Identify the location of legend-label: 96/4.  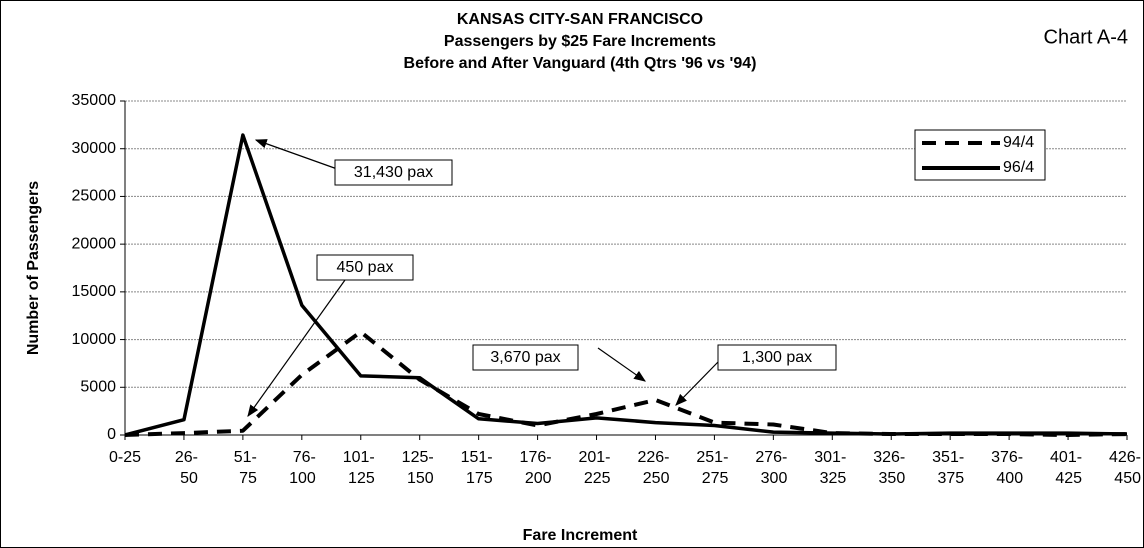
(1018, 167).